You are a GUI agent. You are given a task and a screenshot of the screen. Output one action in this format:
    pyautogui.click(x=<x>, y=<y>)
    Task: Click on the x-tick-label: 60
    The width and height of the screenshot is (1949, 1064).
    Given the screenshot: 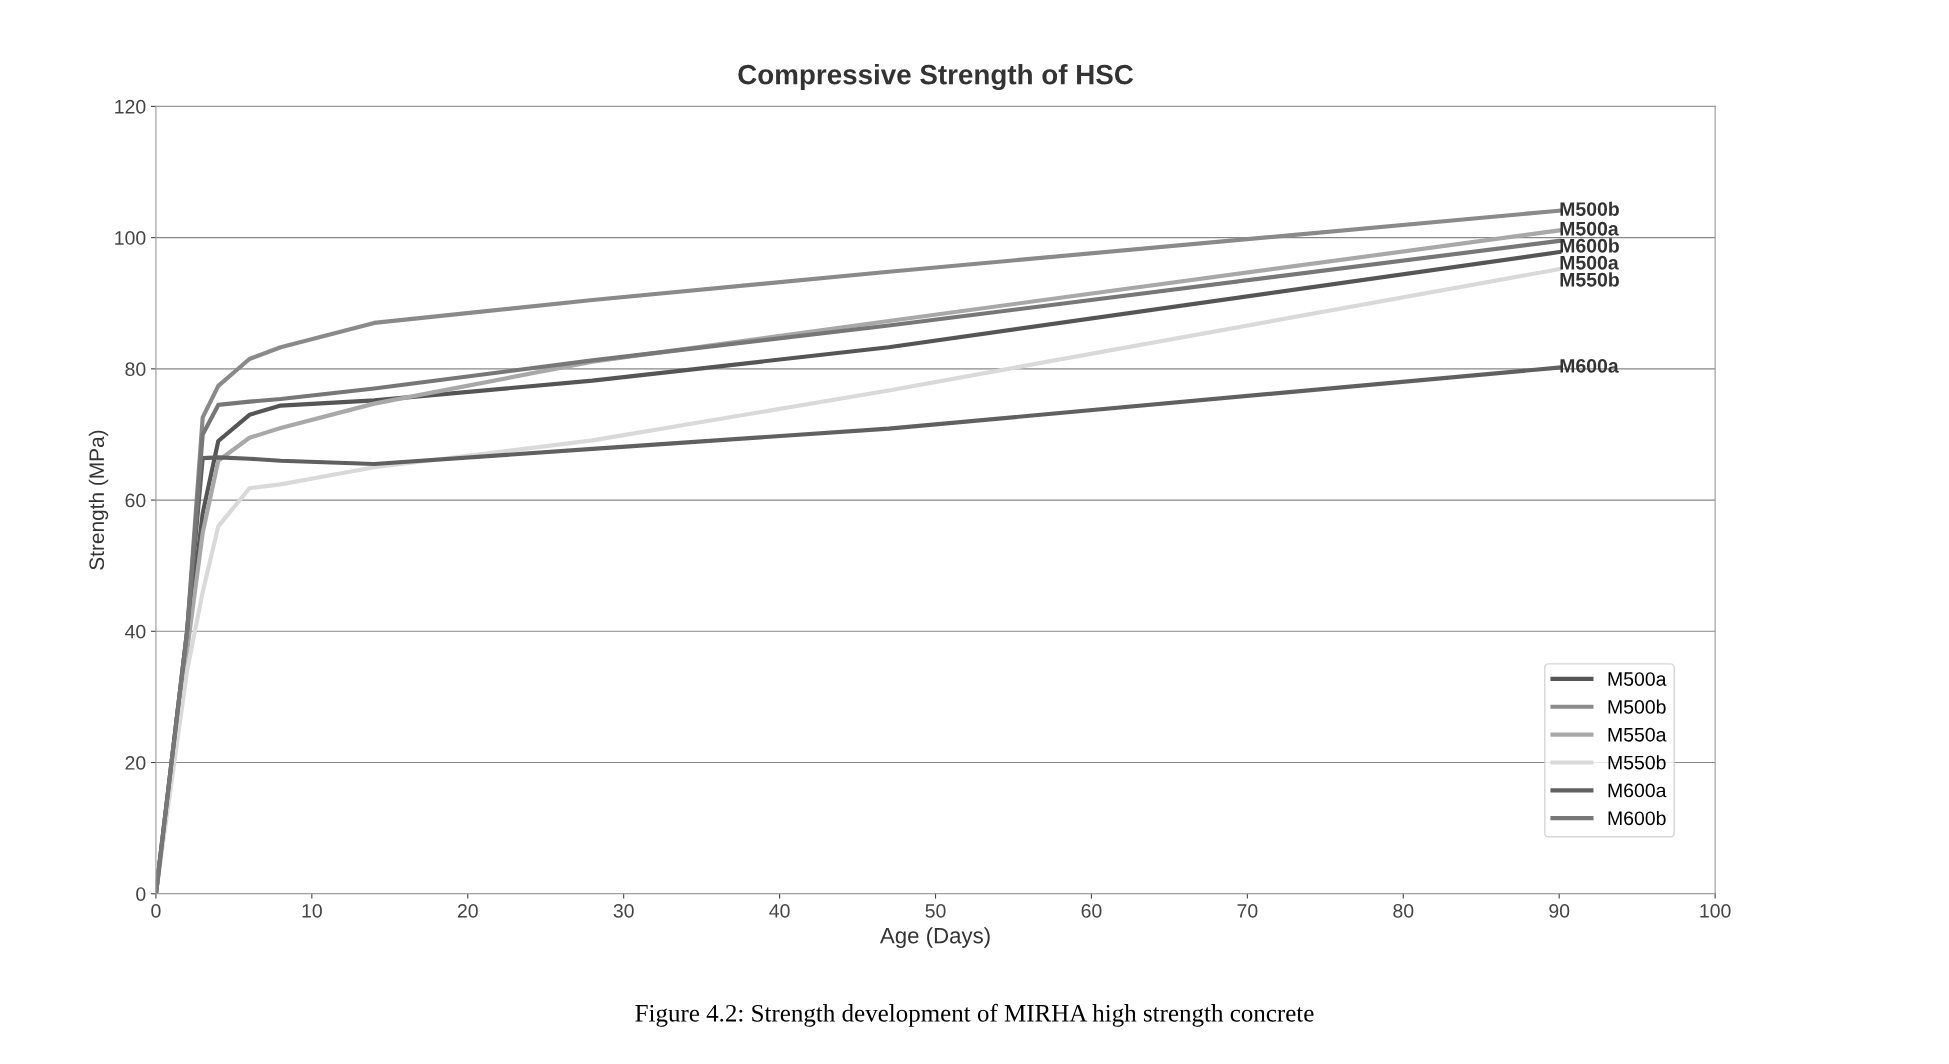 What is the action you would take?
    pyautogui.click(x=1091, y=911)
    